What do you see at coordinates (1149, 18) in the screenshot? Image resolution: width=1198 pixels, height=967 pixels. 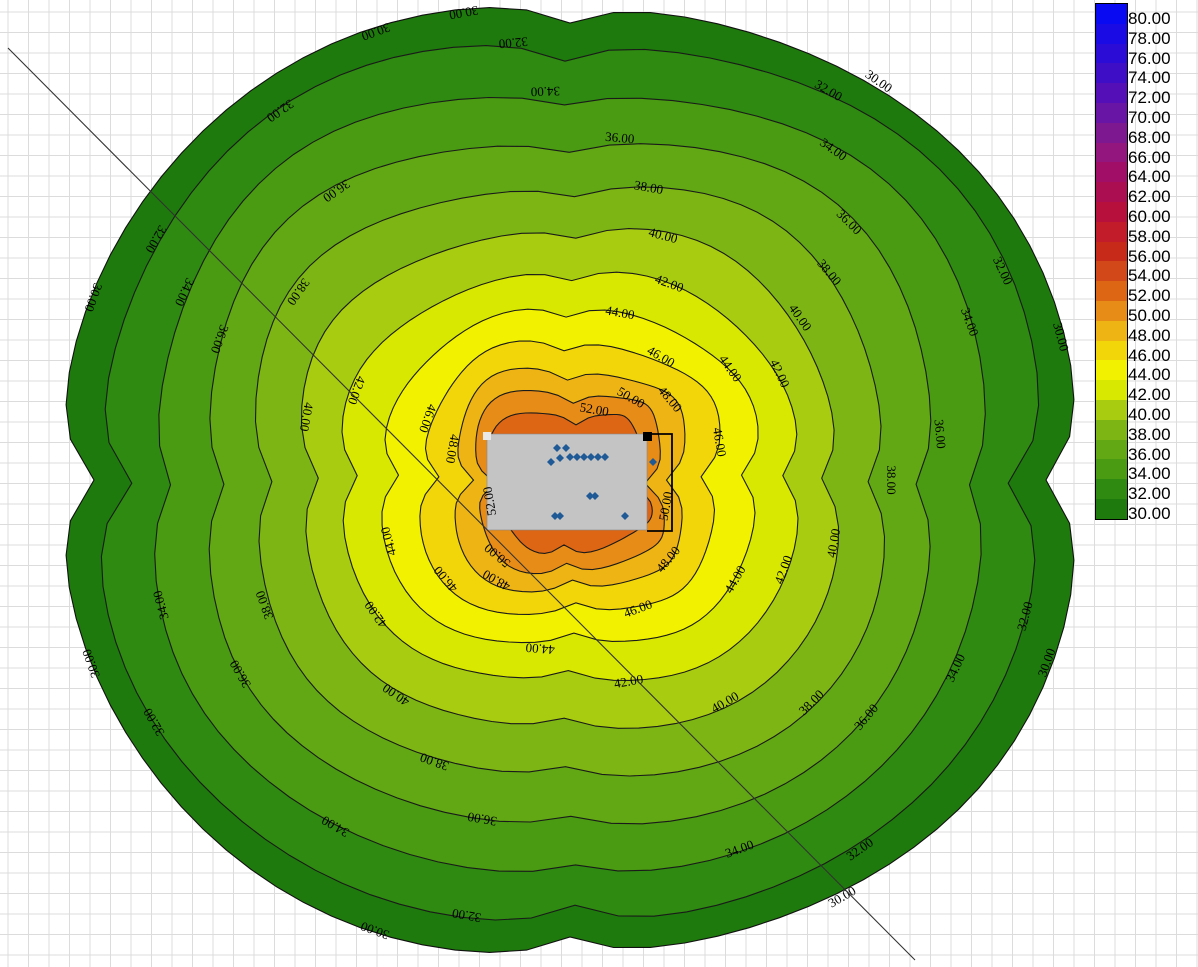 I see `legend-label: 80.00` at bounding box center [1149, 18].